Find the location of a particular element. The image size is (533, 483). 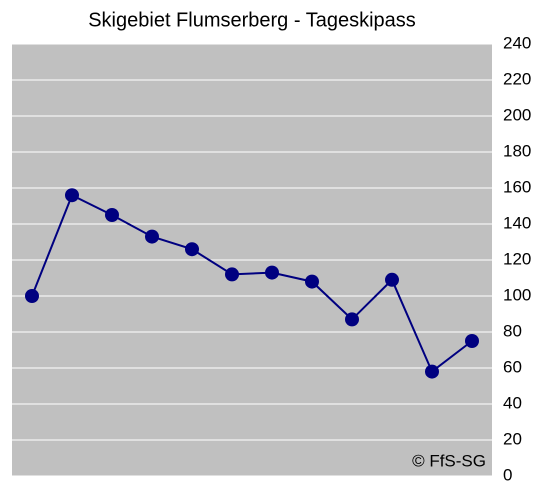

y-tick-label: 40 is located at coordinates (512, 402).